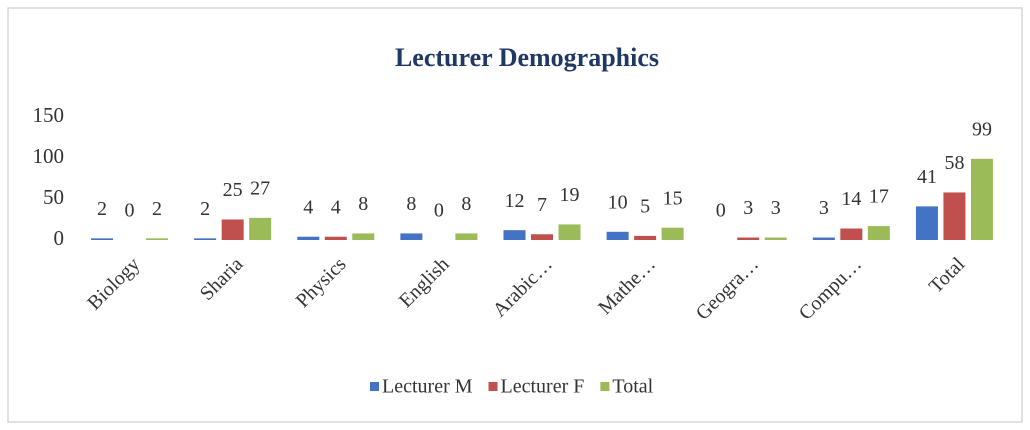  I want to click on y-tick-label: 50, so click(53, 197).